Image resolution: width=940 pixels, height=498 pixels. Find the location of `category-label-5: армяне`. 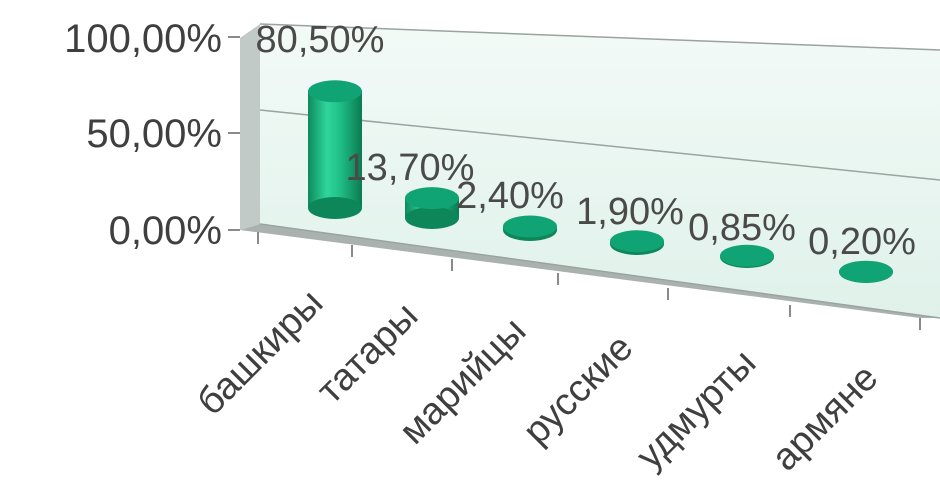

category-label-5: армяне is located at coordinates (825, 418).